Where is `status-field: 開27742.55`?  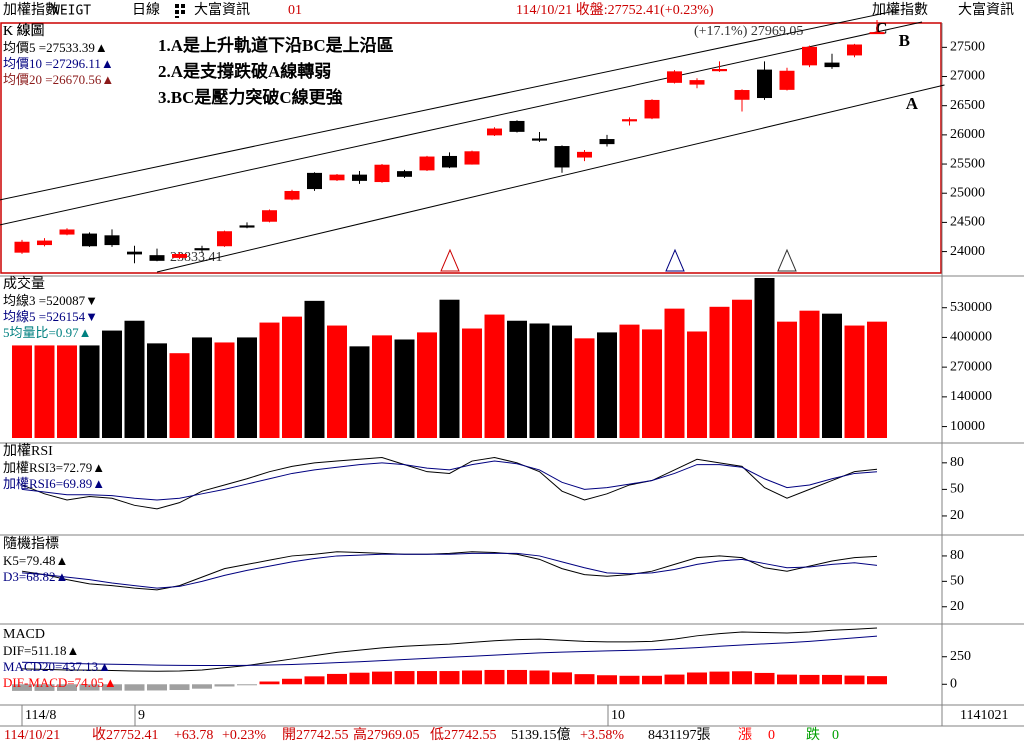
status-field: 開27742.55 is located at coordinates (315, 735).